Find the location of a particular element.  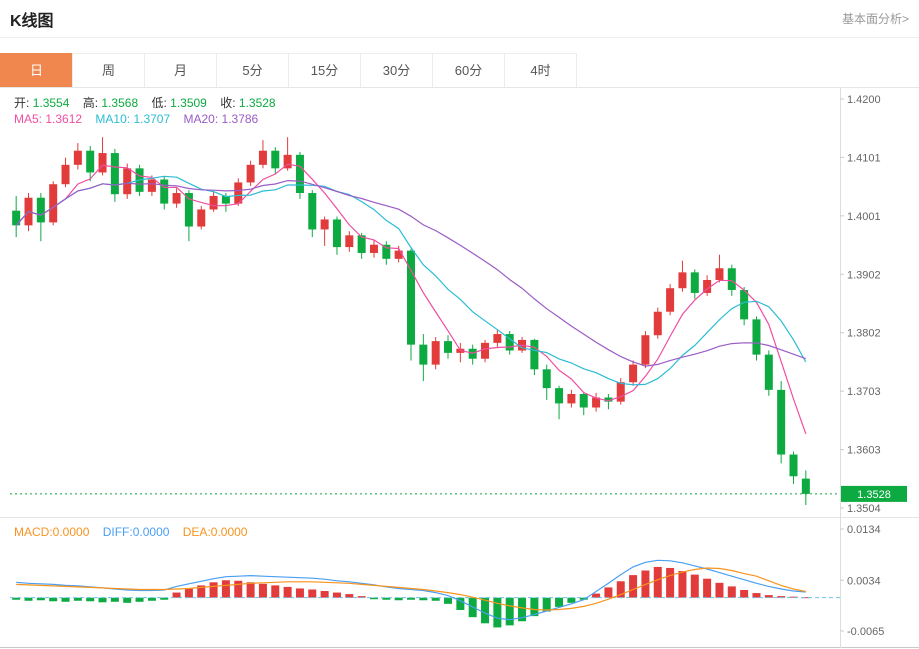

macd-axis-labels: 0.0134 0.0034 -0.0065 is located at coordinates (862, 581).